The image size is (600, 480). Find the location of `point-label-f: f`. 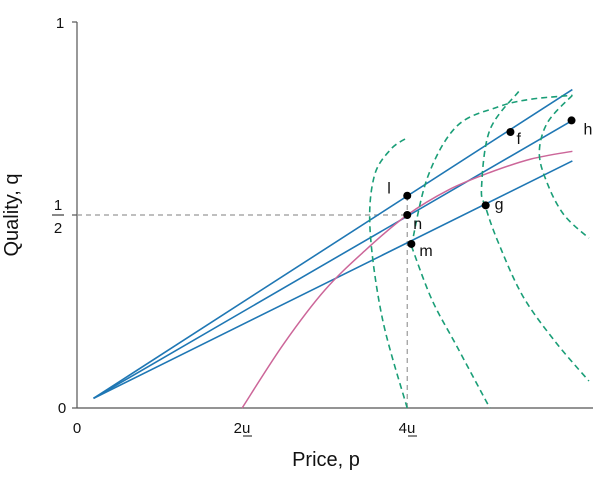

point-label-f: f is located at coordinates (518, 139).